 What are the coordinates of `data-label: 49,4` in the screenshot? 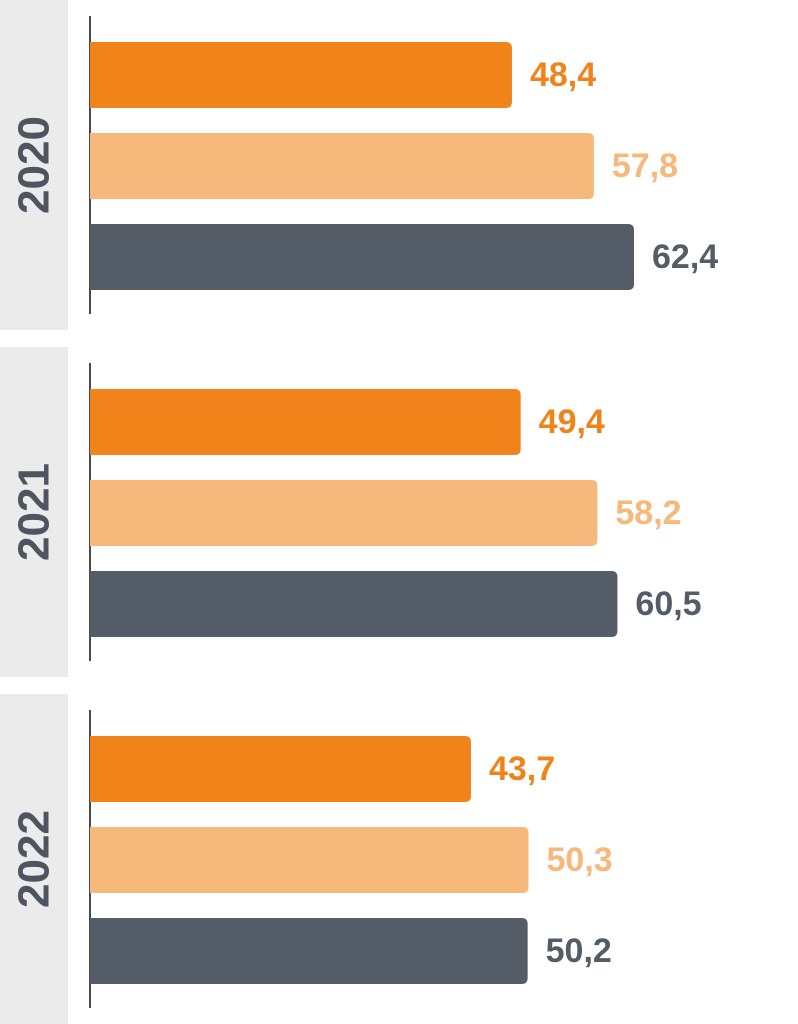 It's located at (572, 422).